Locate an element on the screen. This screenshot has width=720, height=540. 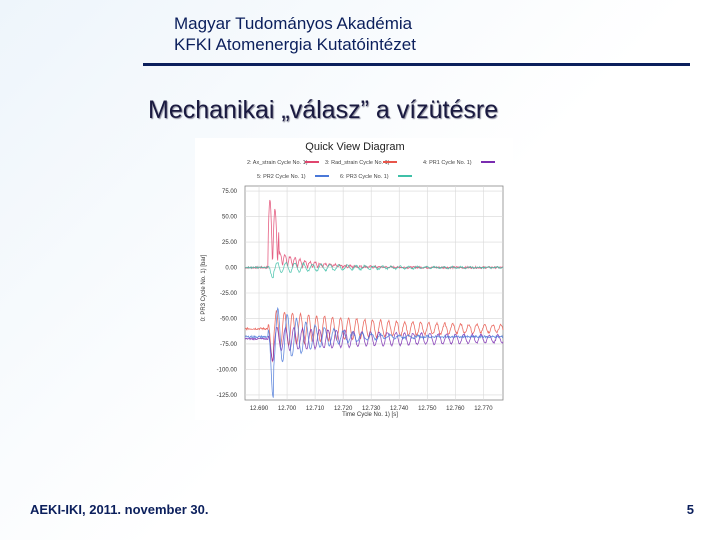
legend-label: 3: Rad_strain Cycle No. 1) is located at coordinates (357, 163).